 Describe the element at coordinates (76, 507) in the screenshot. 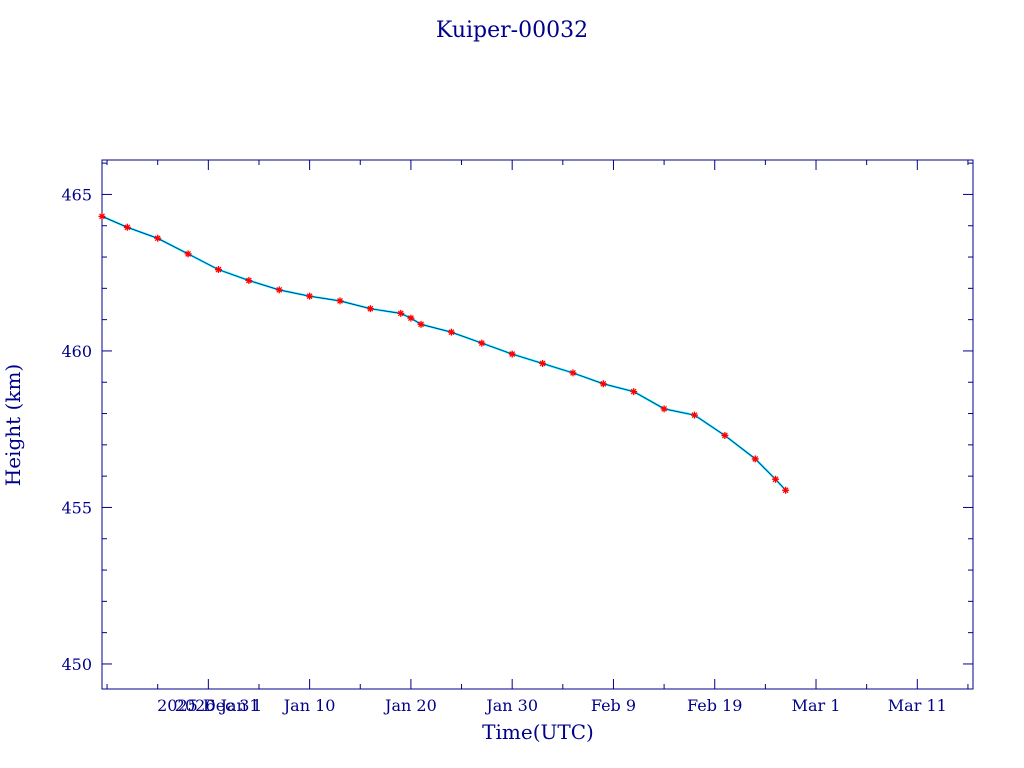

I see `y-tick-label: 455` at that location.